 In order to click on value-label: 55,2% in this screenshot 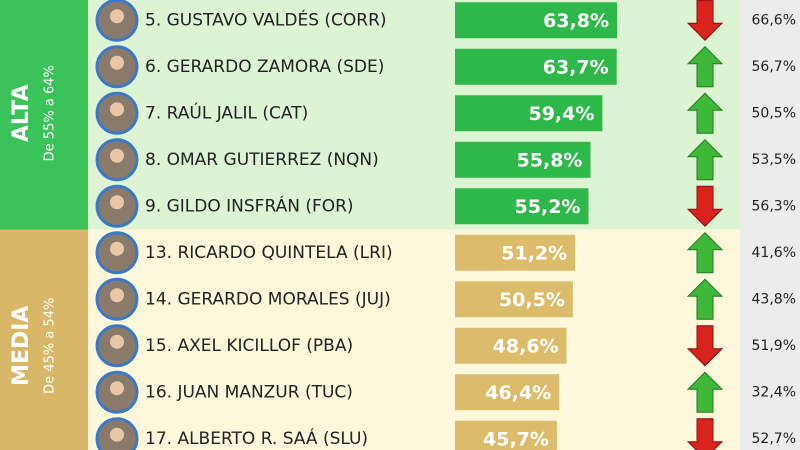, I will do `click(548, 207)`.